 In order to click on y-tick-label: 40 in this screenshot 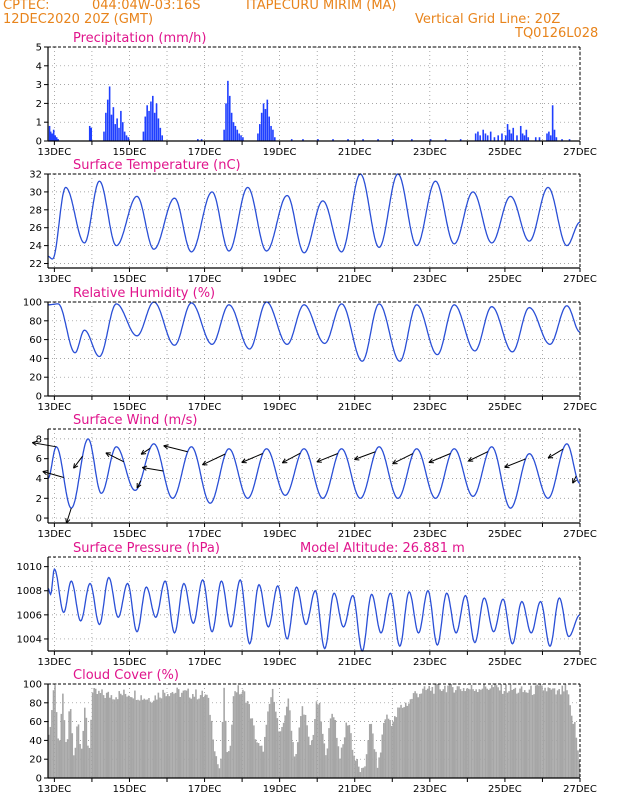, I will do `click(35, 741)`.